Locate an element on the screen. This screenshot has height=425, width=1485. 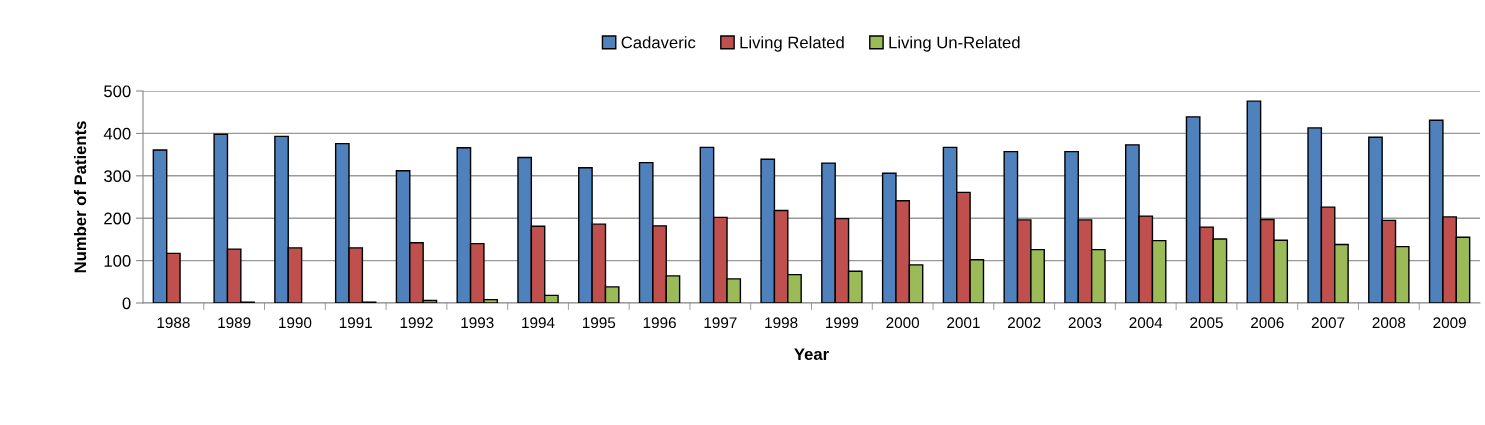
x-tick-label: 2000 is located at coordinates (903, 323).